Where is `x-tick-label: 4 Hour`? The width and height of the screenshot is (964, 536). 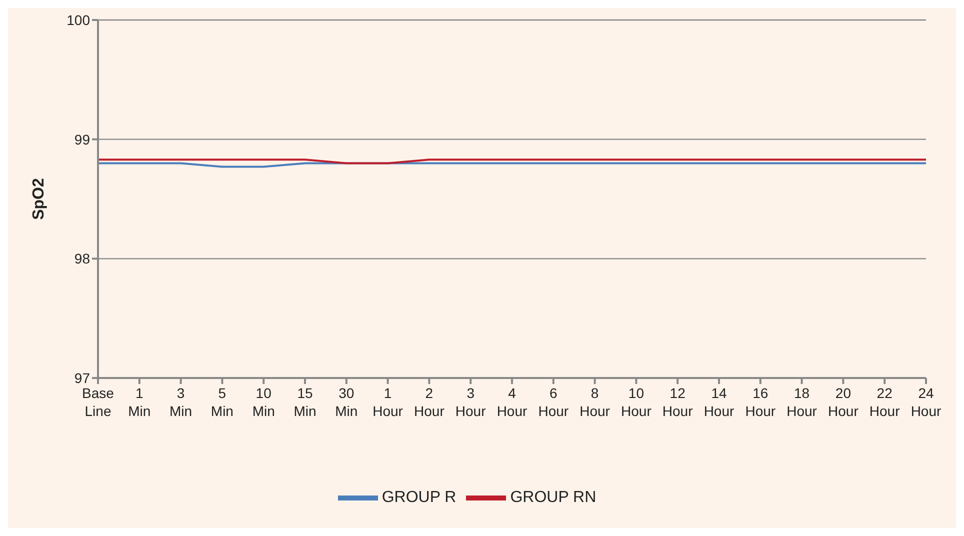
x-tick-label: 4 Hour is located at coordinates (512, 402).